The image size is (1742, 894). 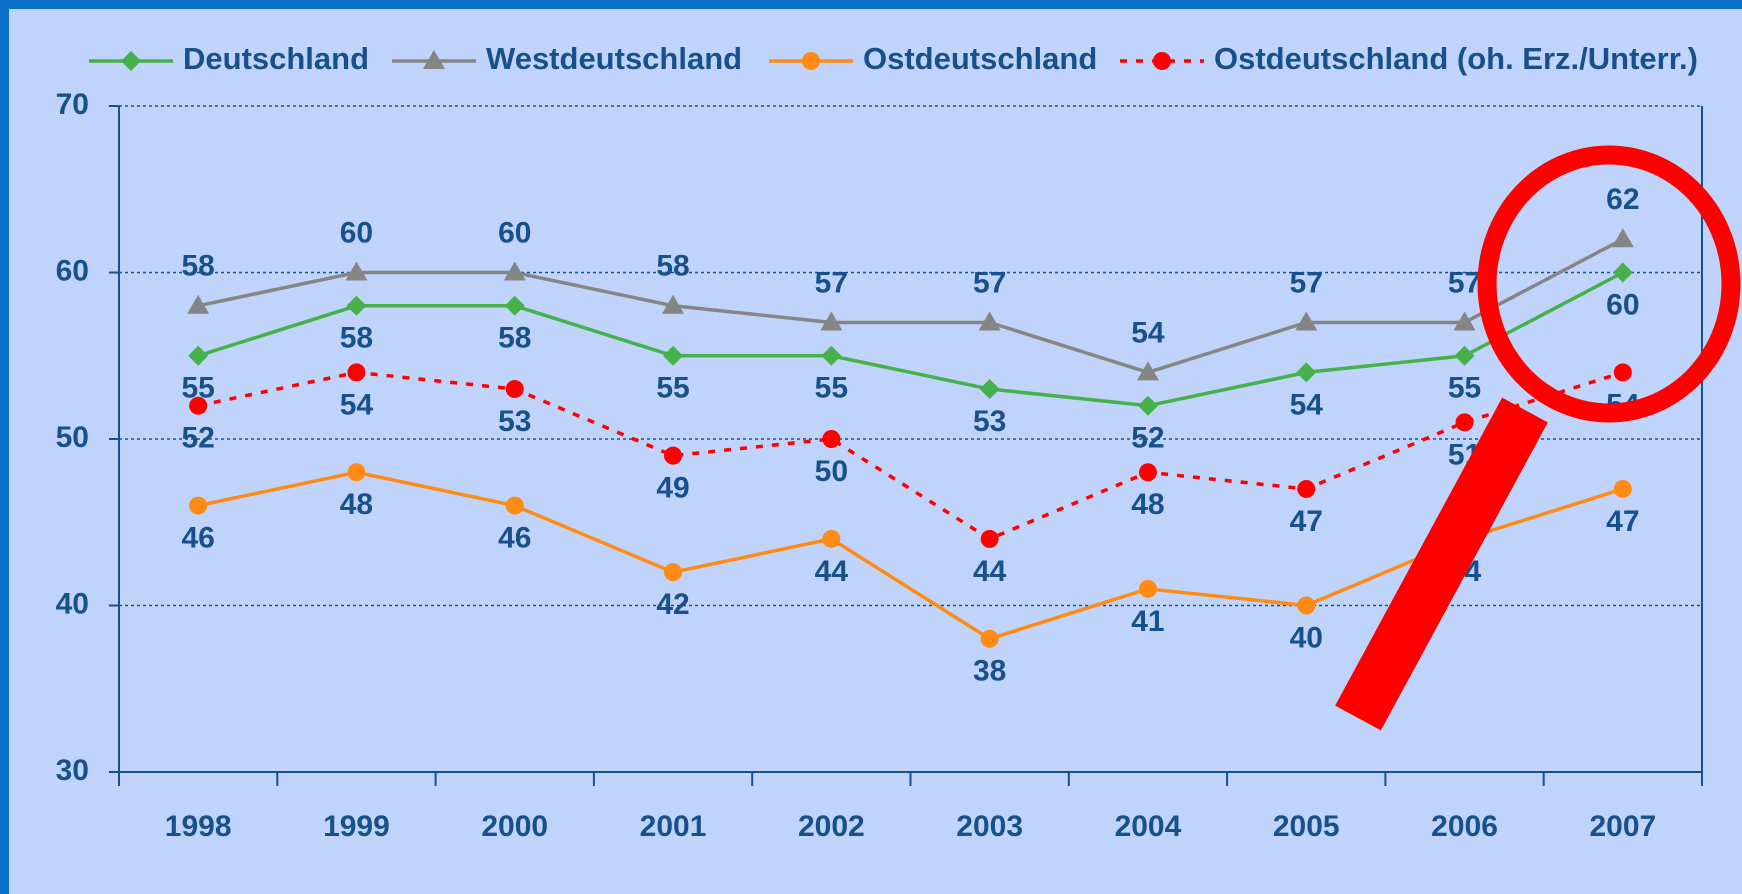 I want to click on x-tick-label: 1999, so click(x=356, y=826).